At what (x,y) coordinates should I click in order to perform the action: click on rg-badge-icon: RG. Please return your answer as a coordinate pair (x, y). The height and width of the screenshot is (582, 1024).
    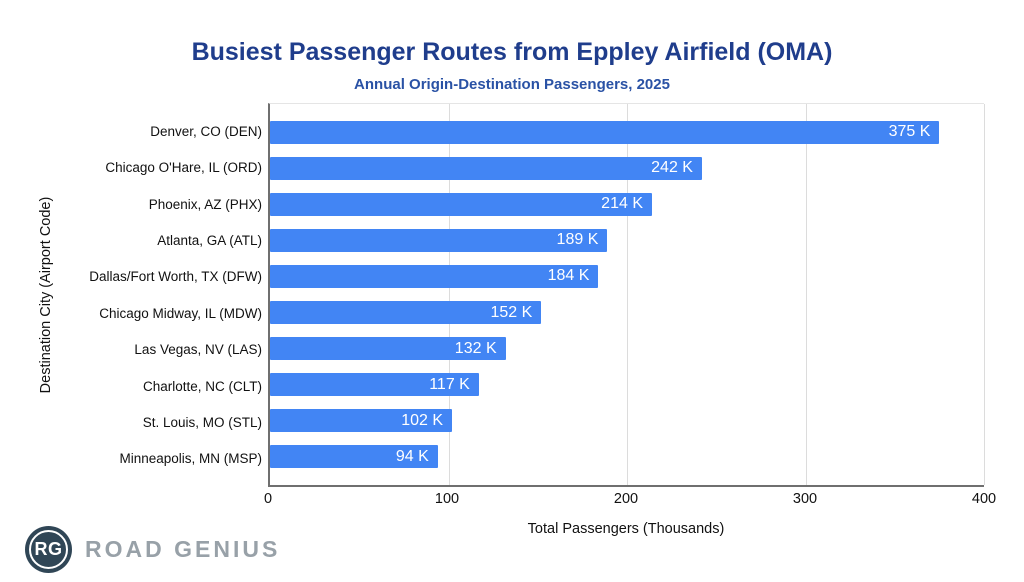
    Looking at the image, I should click on (48, 549).